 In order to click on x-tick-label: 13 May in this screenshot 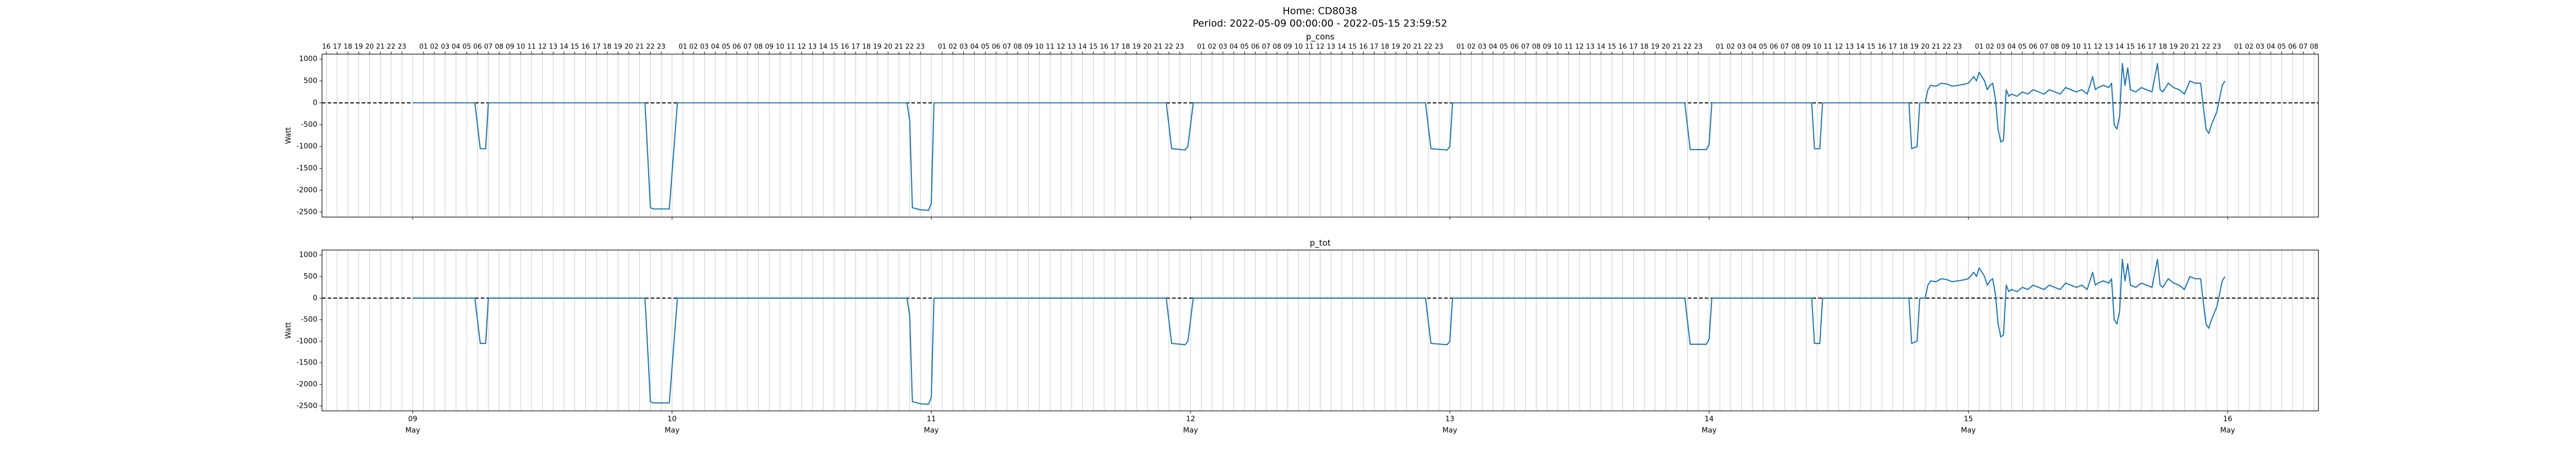, I will do `click(1451, 425)`.